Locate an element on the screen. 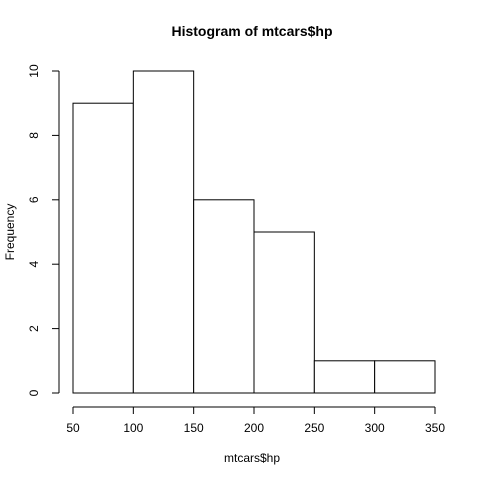 The height and width of the screenshot is (480, 480). x-axis: 50 100 150 200 250 300 350 is located at coordinates (255, 421).